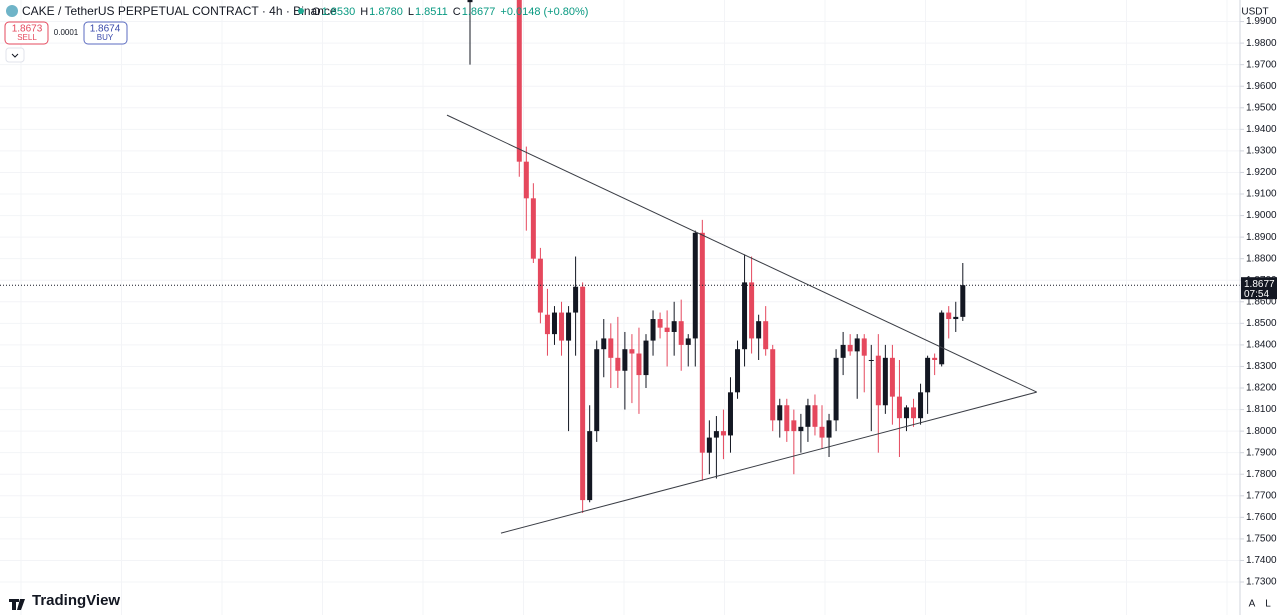  I want to click on y-tick-label: 1.7700, so click(1261, 495).